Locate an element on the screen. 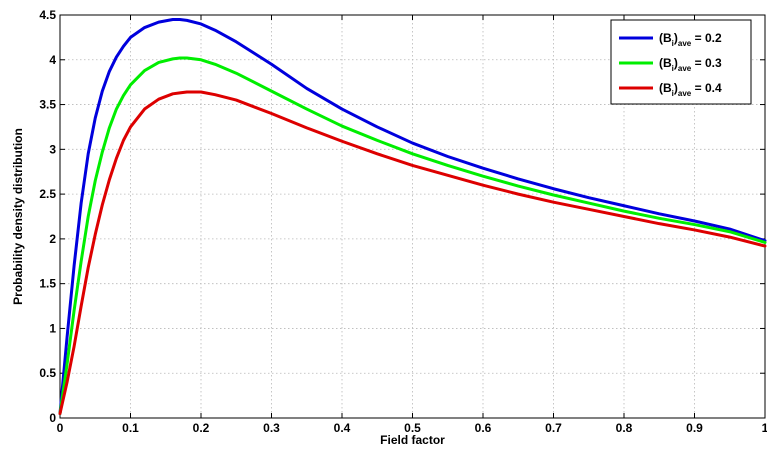 This screenshot has height=460, width=767. y-axis-title: Probability density distribution is located at coordinates (18, 216).